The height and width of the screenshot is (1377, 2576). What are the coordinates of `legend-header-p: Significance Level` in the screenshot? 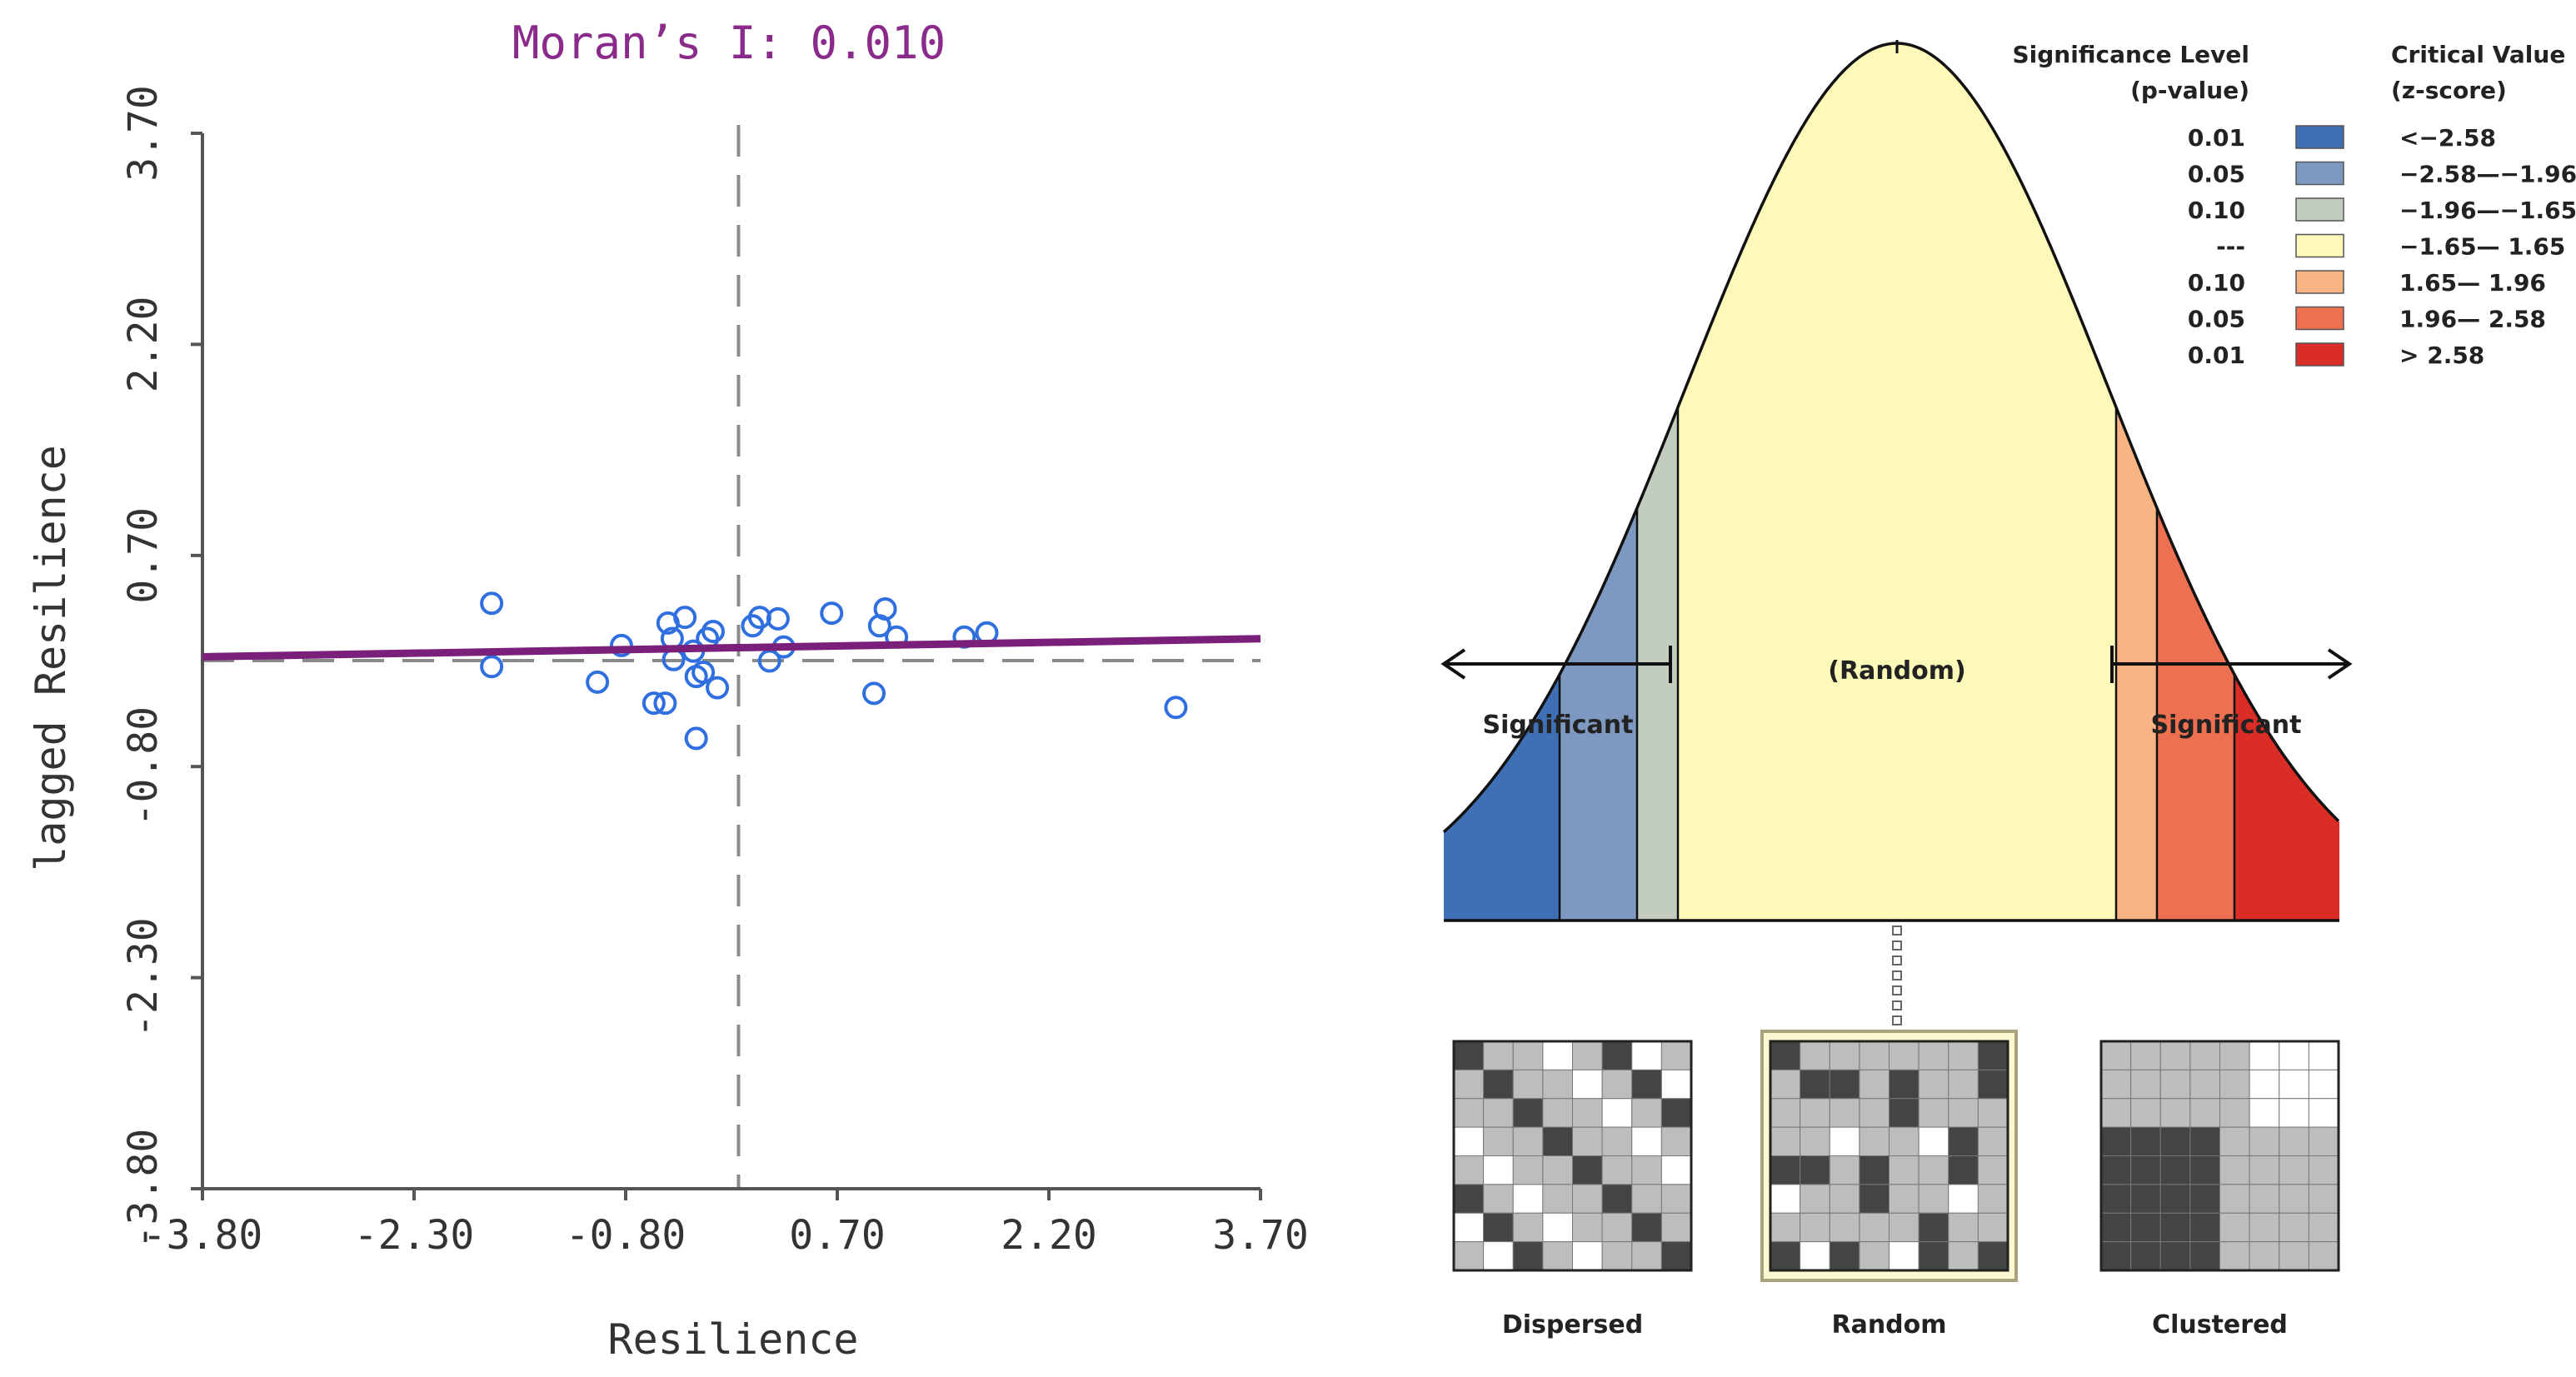 It's located at (2130, 55).